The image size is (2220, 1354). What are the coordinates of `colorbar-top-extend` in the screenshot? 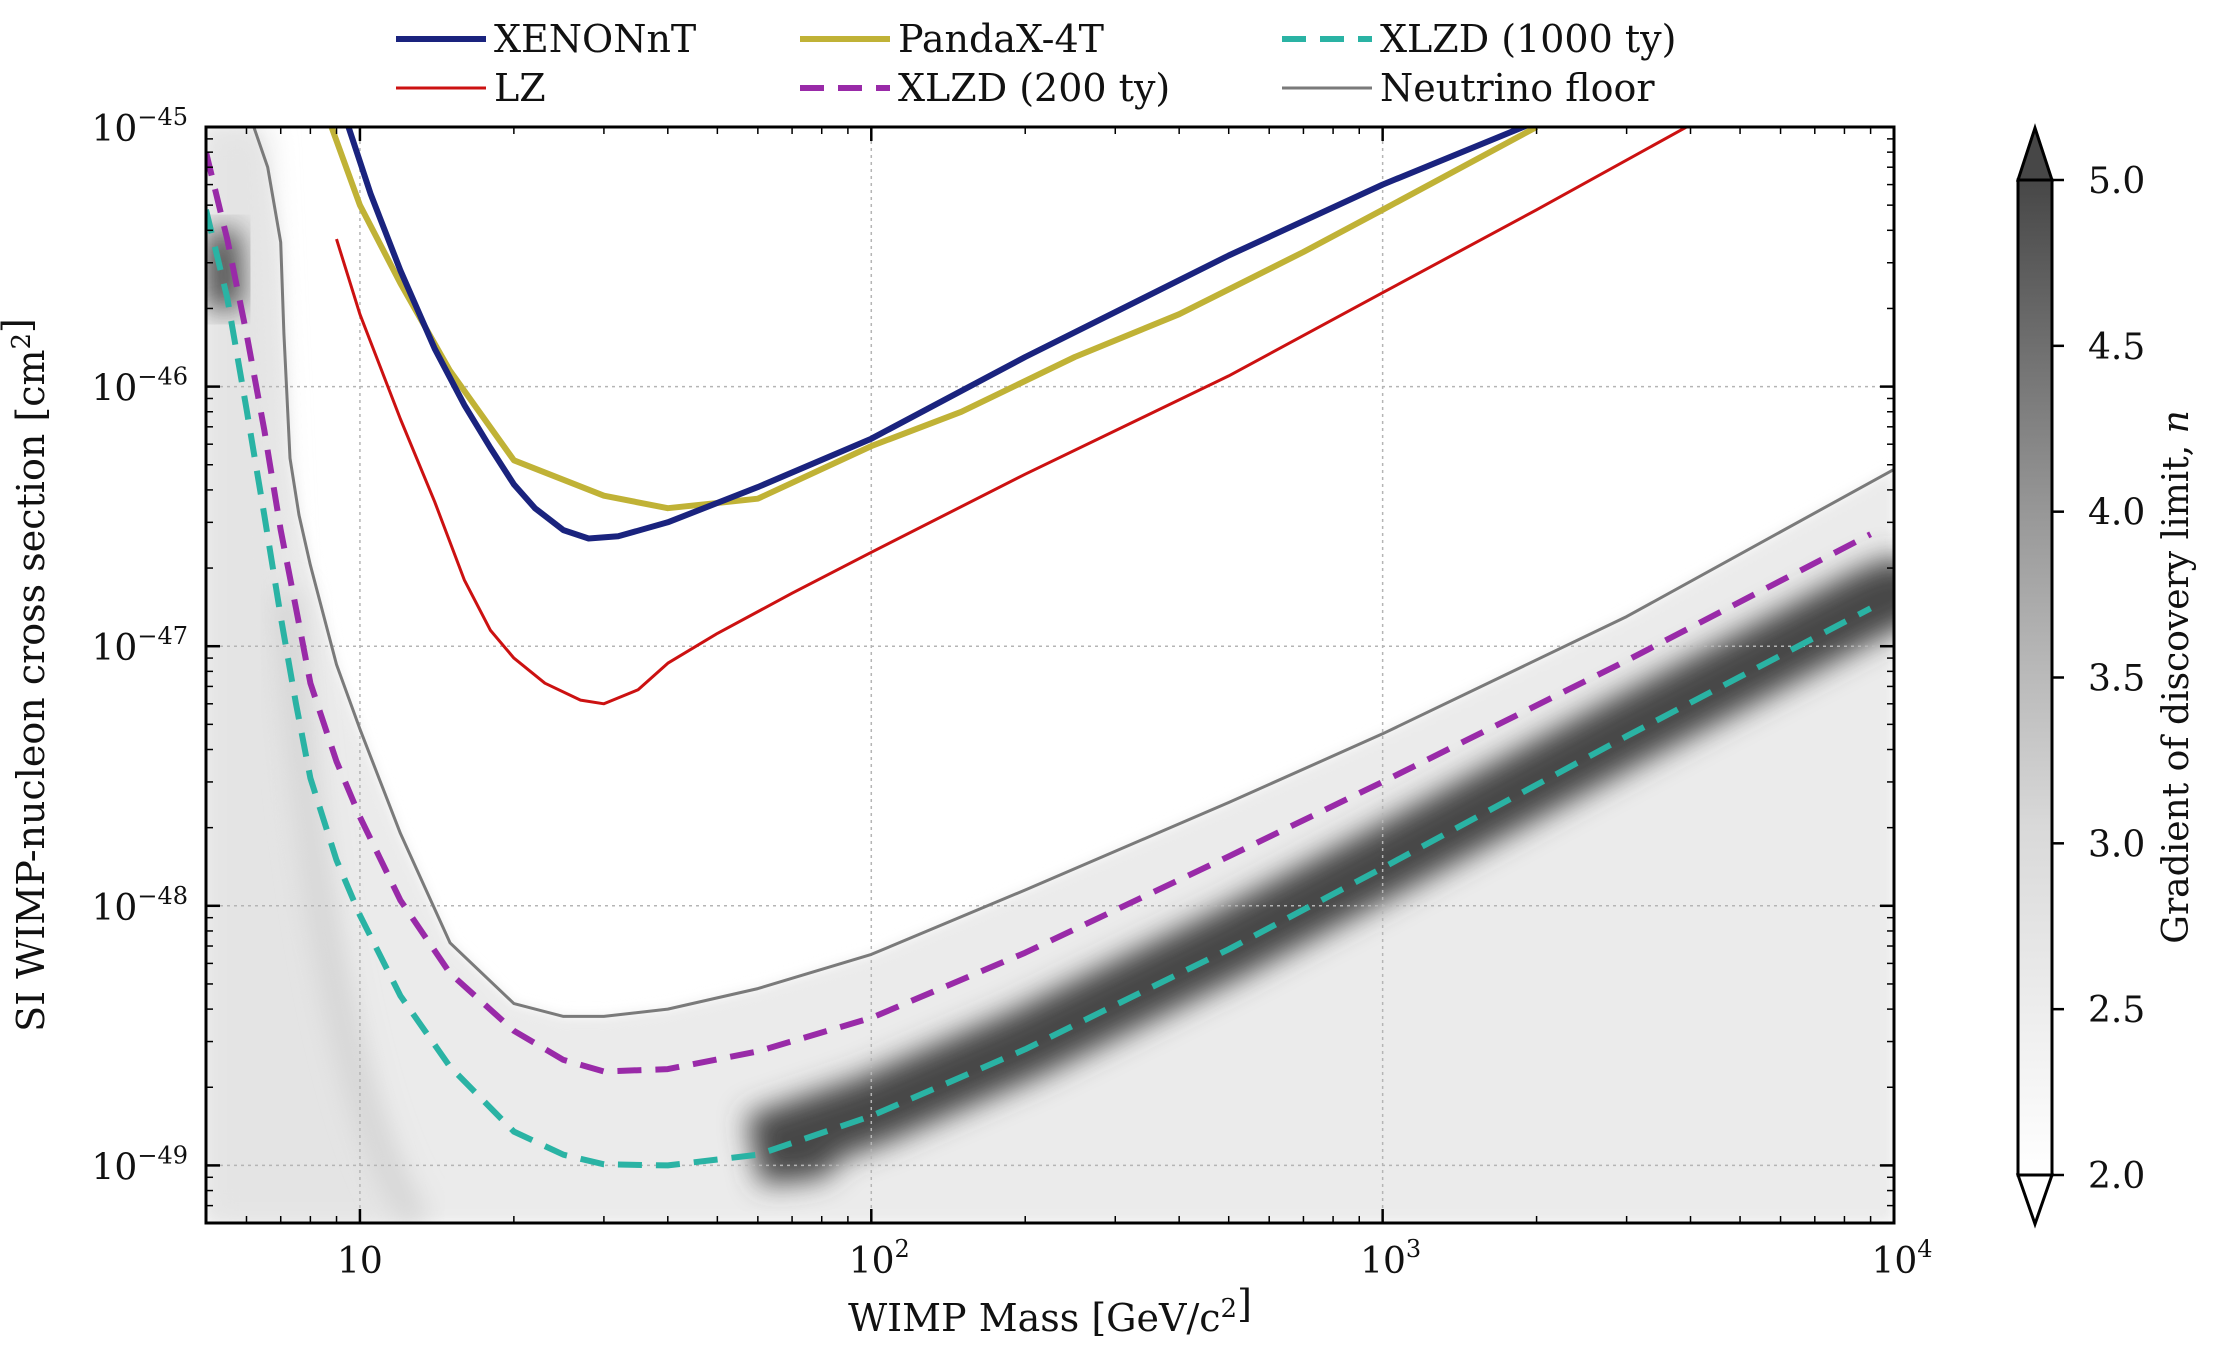 It's located at (2035, 152).